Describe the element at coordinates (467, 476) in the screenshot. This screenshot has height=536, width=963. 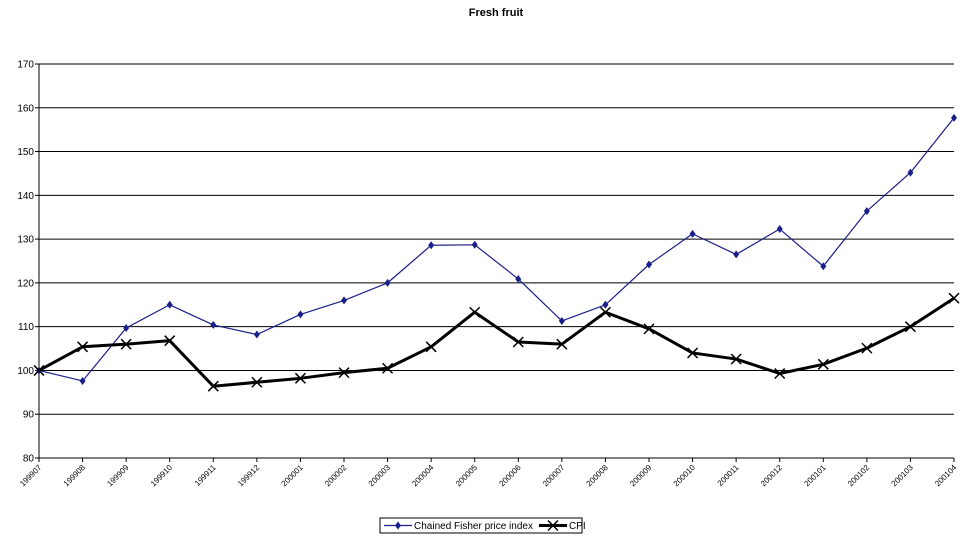
I see `x-tick-label: 200005` at that location.